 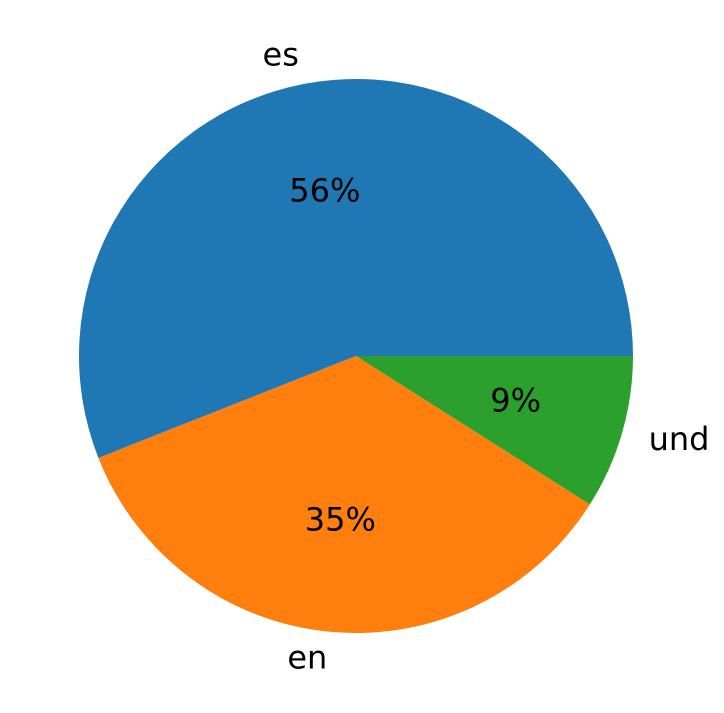 What do you see at coordinates (281, 55) in the screenshot?
I see `slice-label: es` at bounding box center [281, 55].